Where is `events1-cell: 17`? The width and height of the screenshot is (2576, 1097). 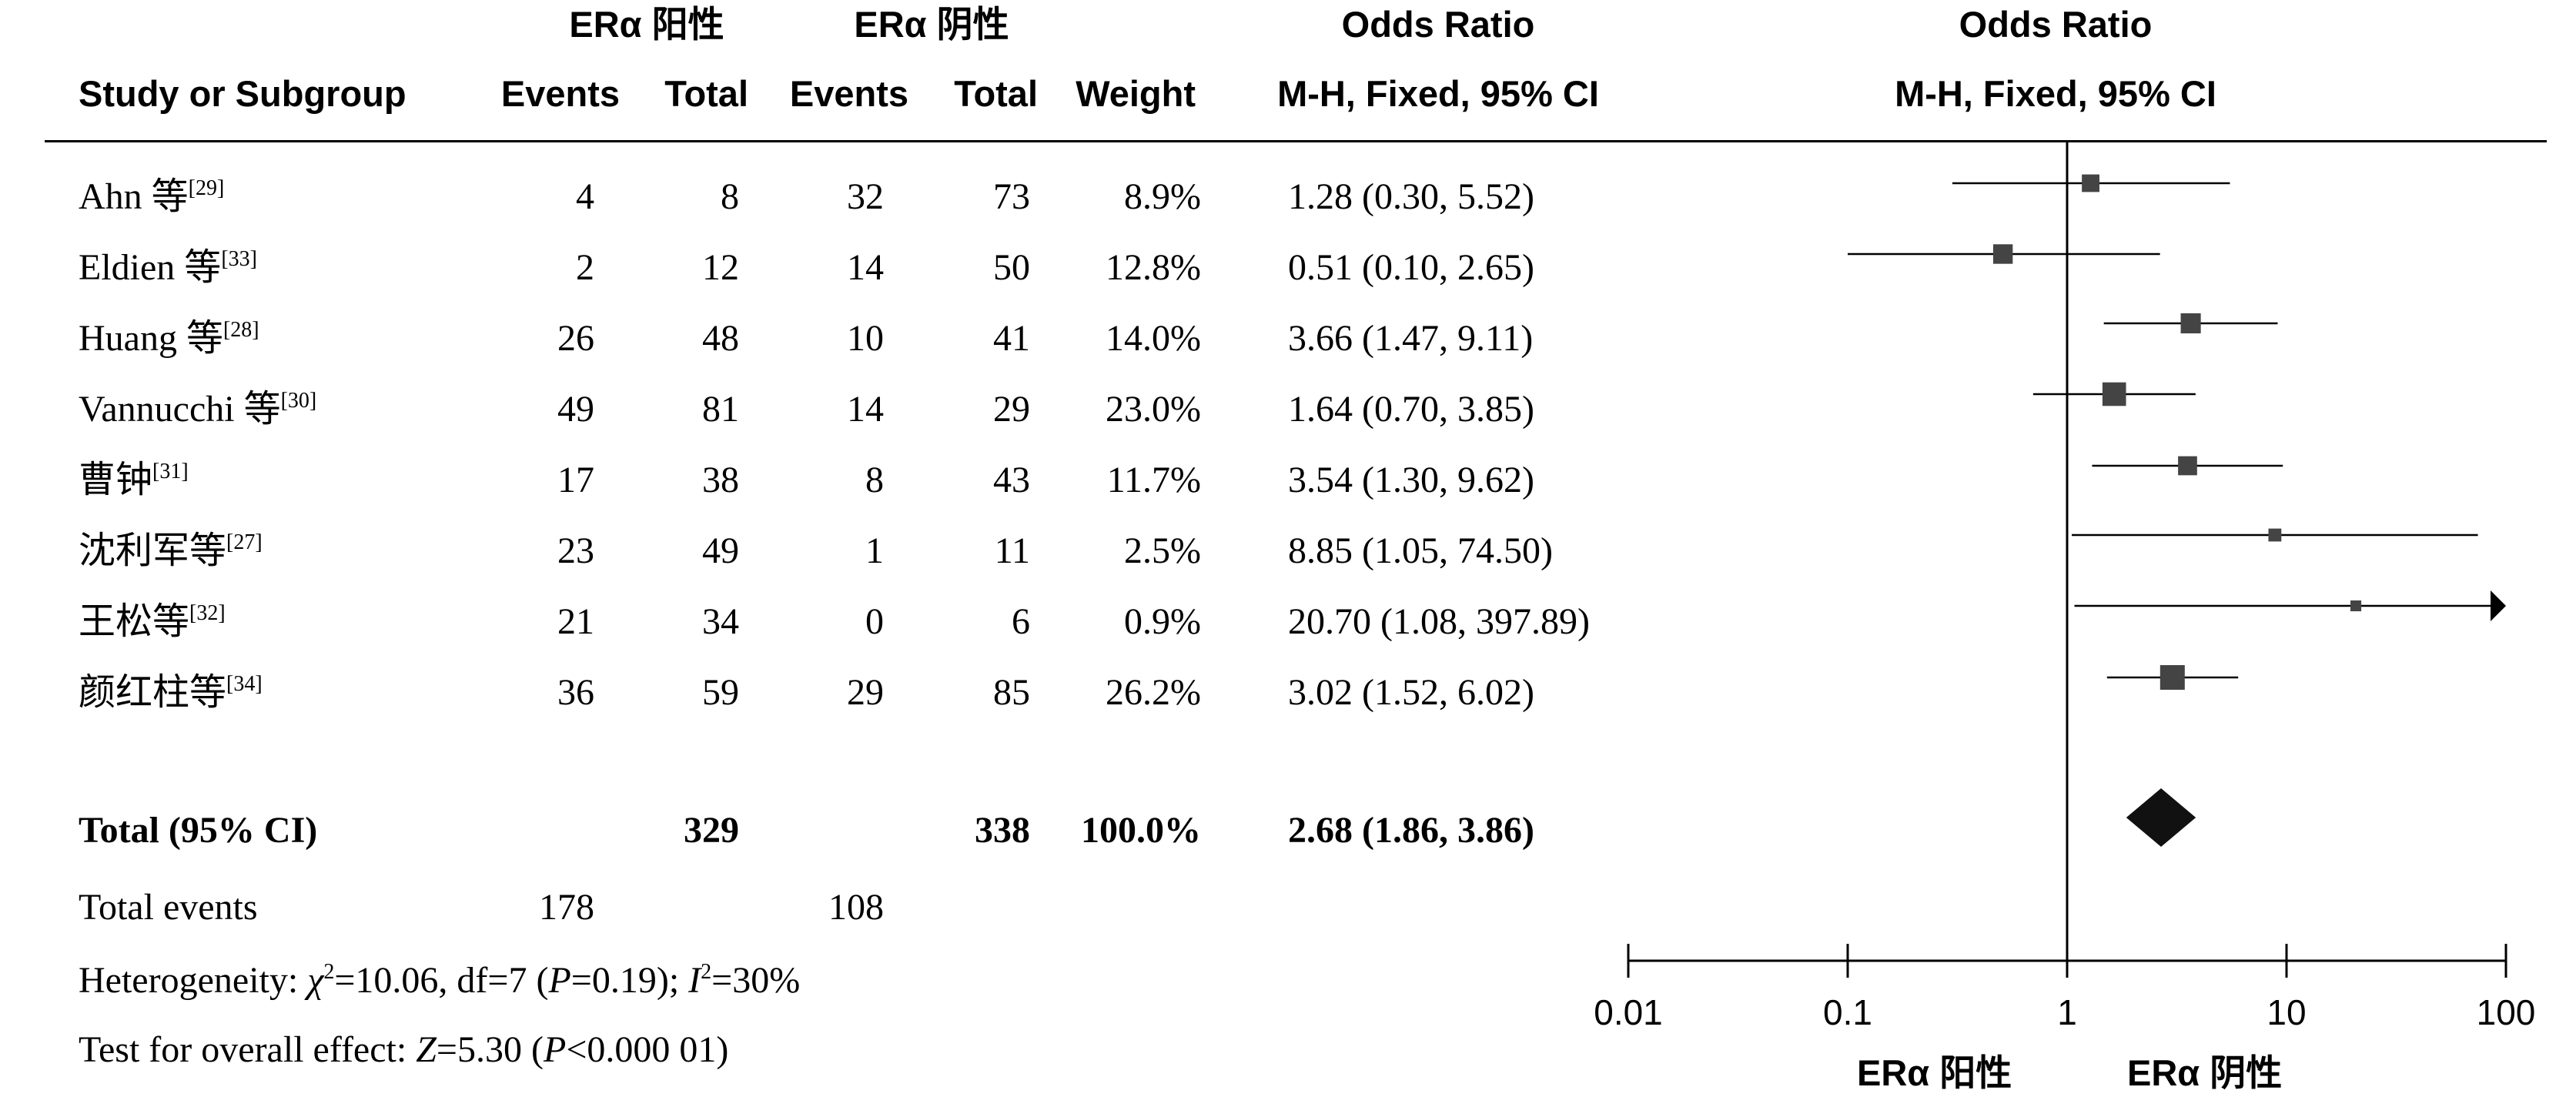 events1-cell: 17 is located at coordinates (576, 480).